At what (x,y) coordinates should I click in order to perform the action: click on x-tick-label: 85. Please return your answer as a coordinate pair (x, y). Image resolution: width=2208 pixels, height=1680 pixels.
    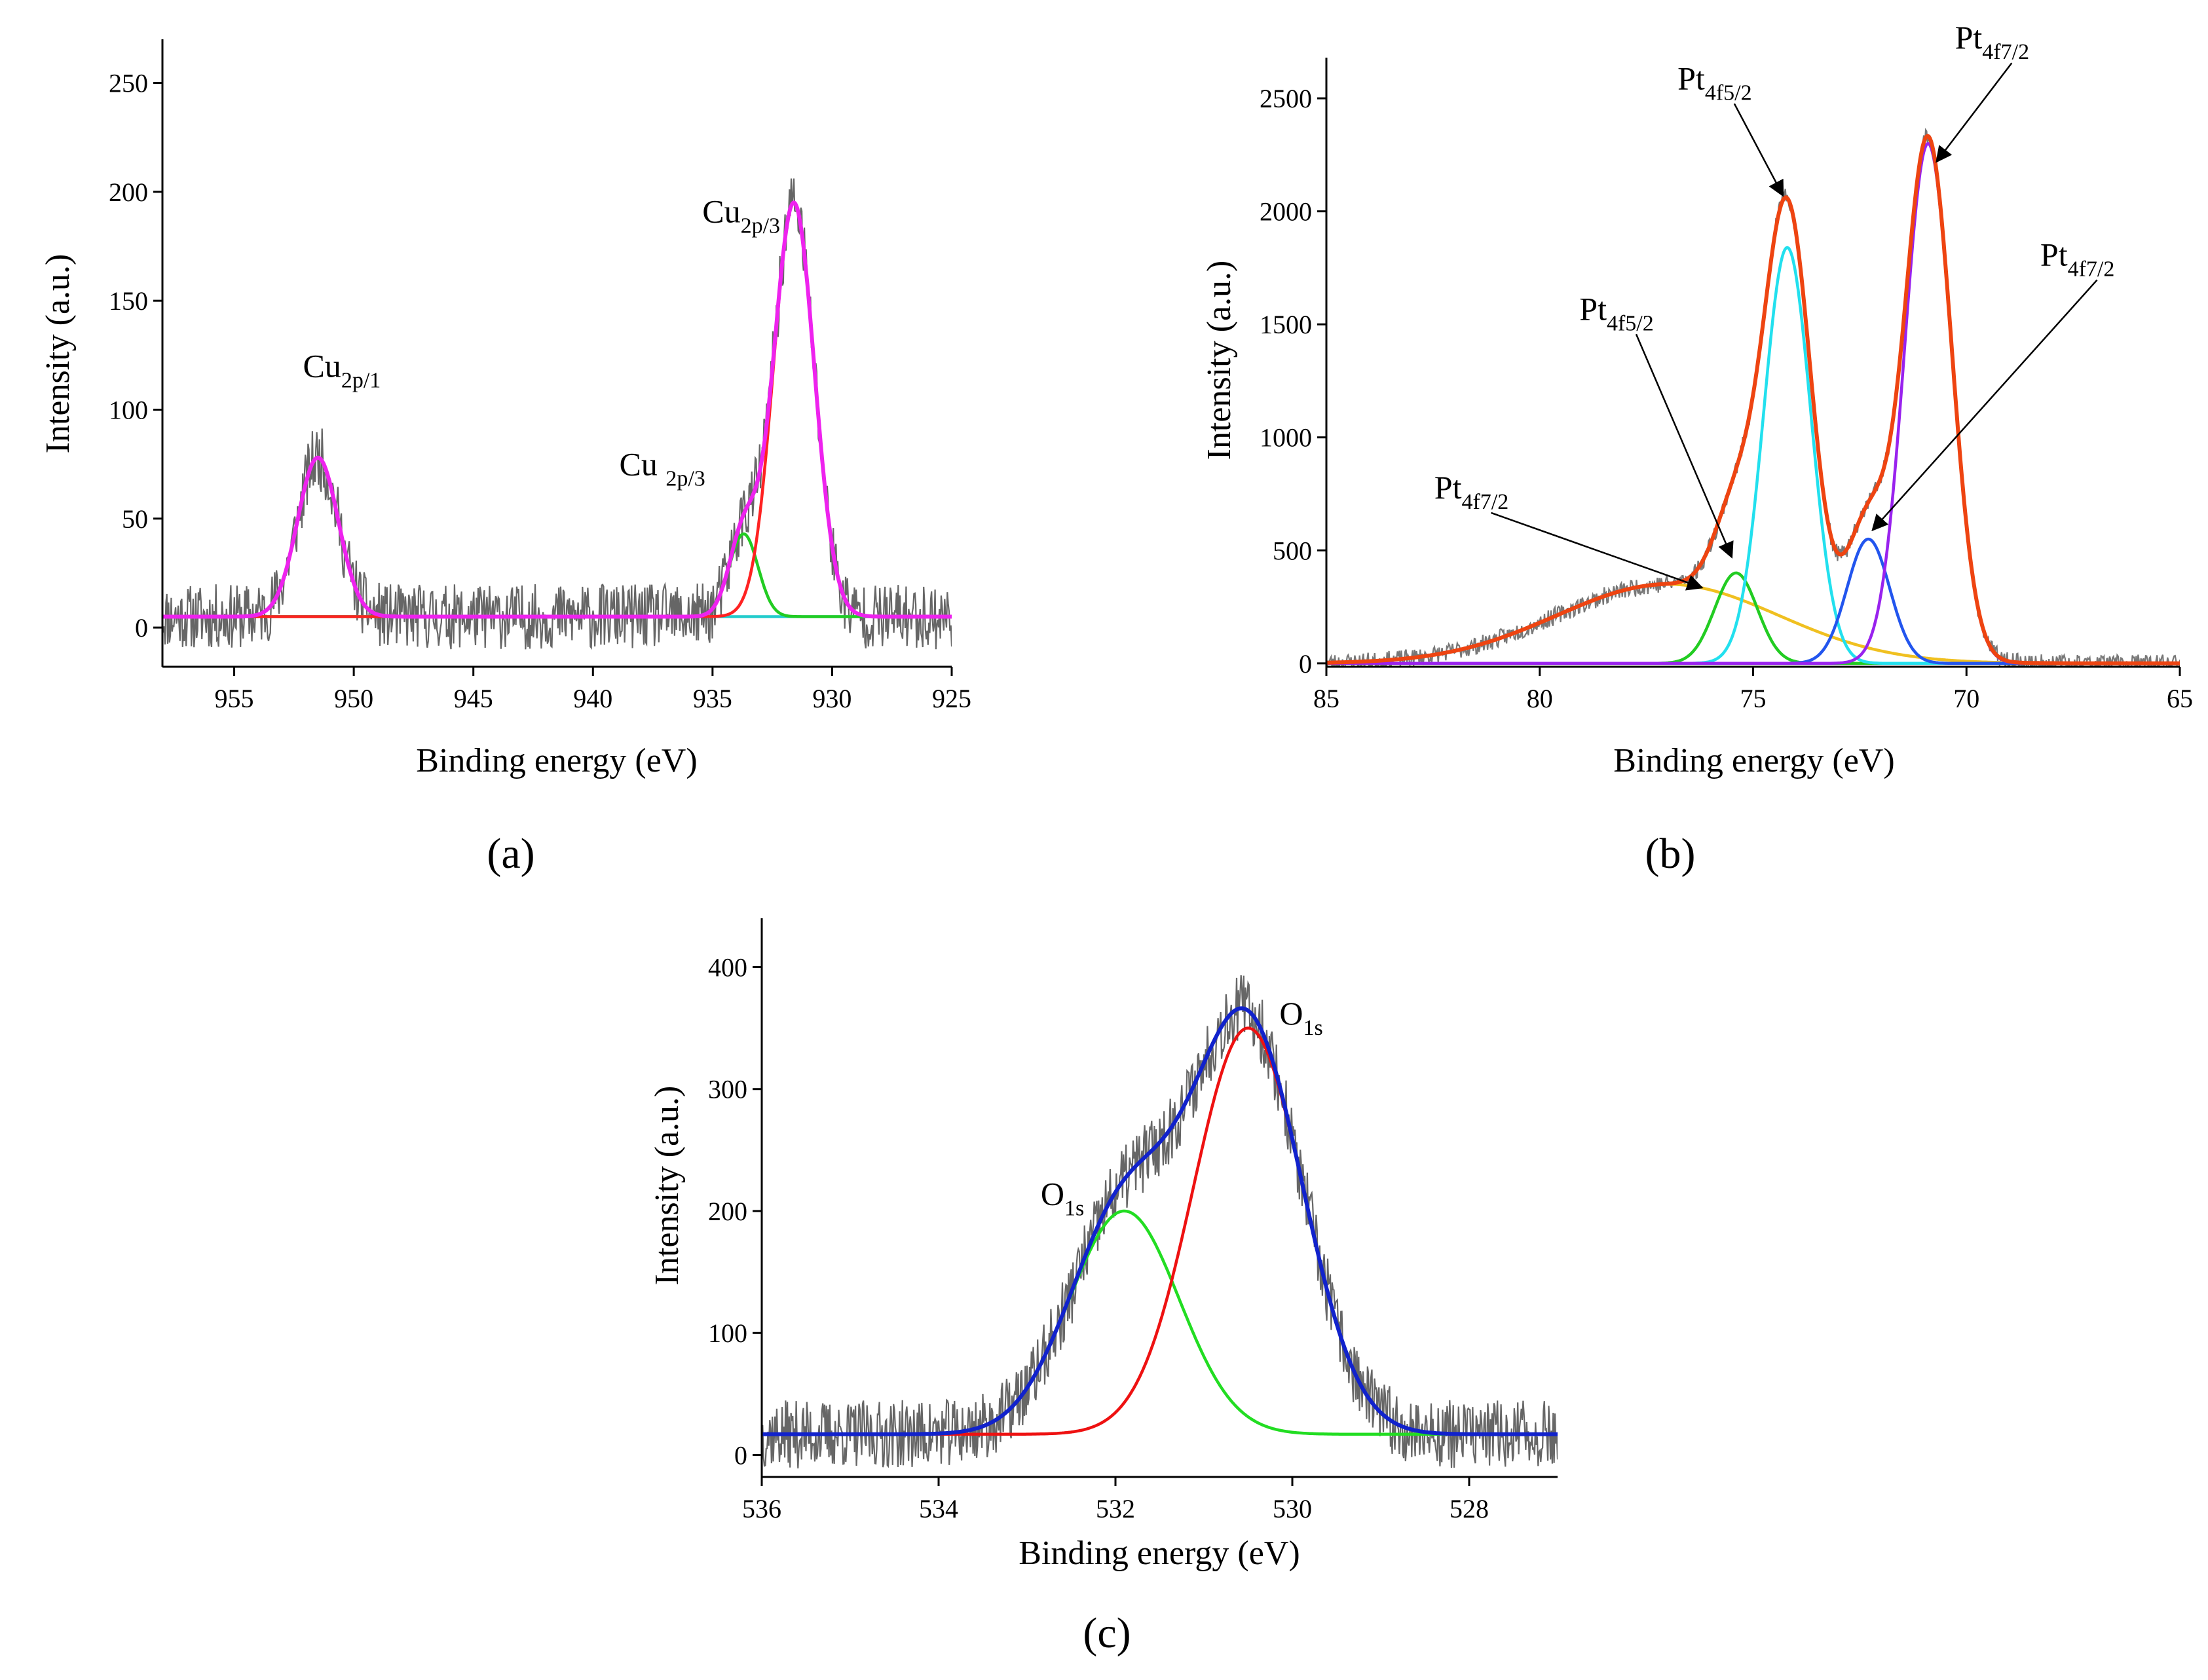
    Looking at the image, I should click on (1326, 698).